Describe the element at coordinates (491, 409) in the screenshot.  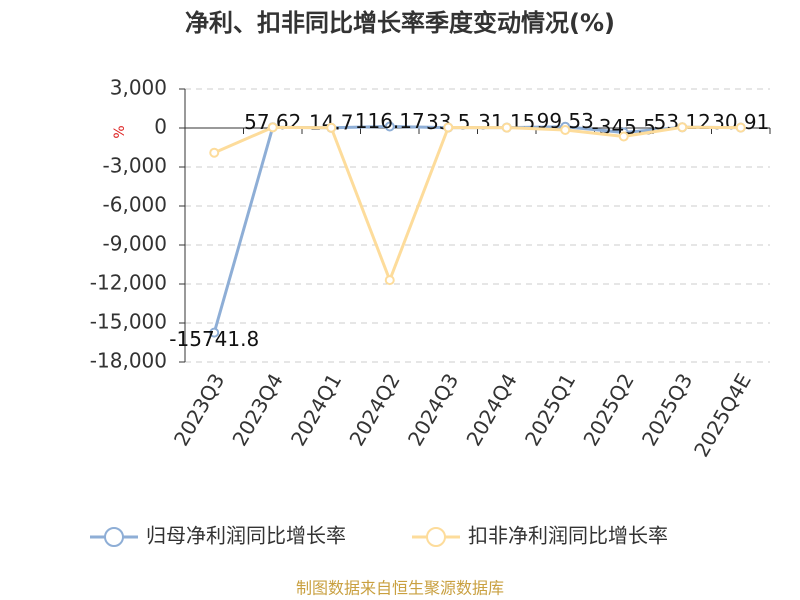
I see `x-tick-label: 2024Q4` at that location.